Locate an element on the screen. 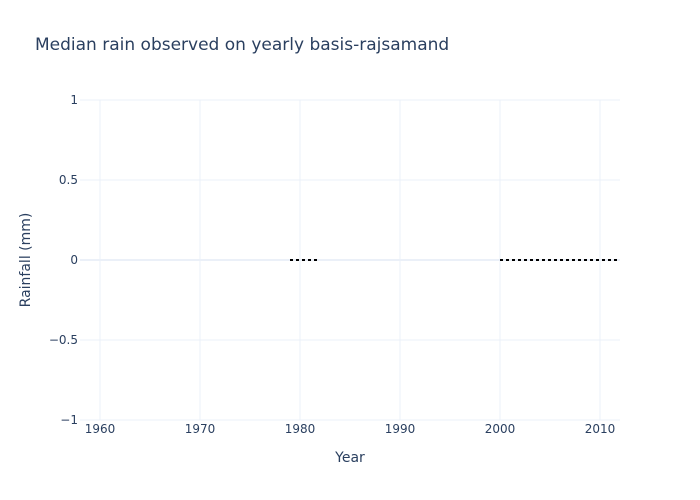 The height and width of the screenshot is (500, 700). x-tick-label: 1990 is located at coordinates (400, 429).